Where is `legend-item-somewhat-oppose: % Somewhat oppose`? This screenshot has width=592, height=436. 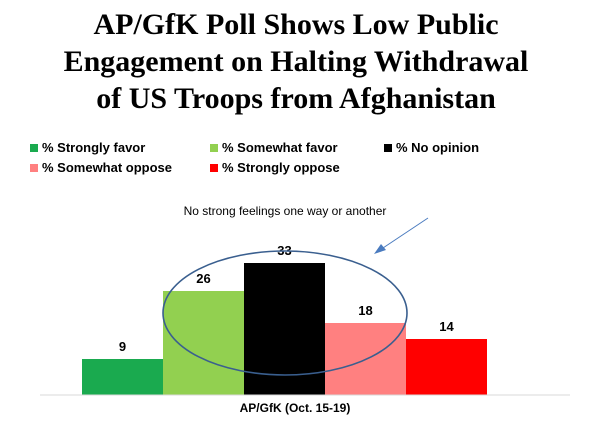
legend-item-somewhat-oppose: % Somewhat oppose is located at coordinates (101, 167).